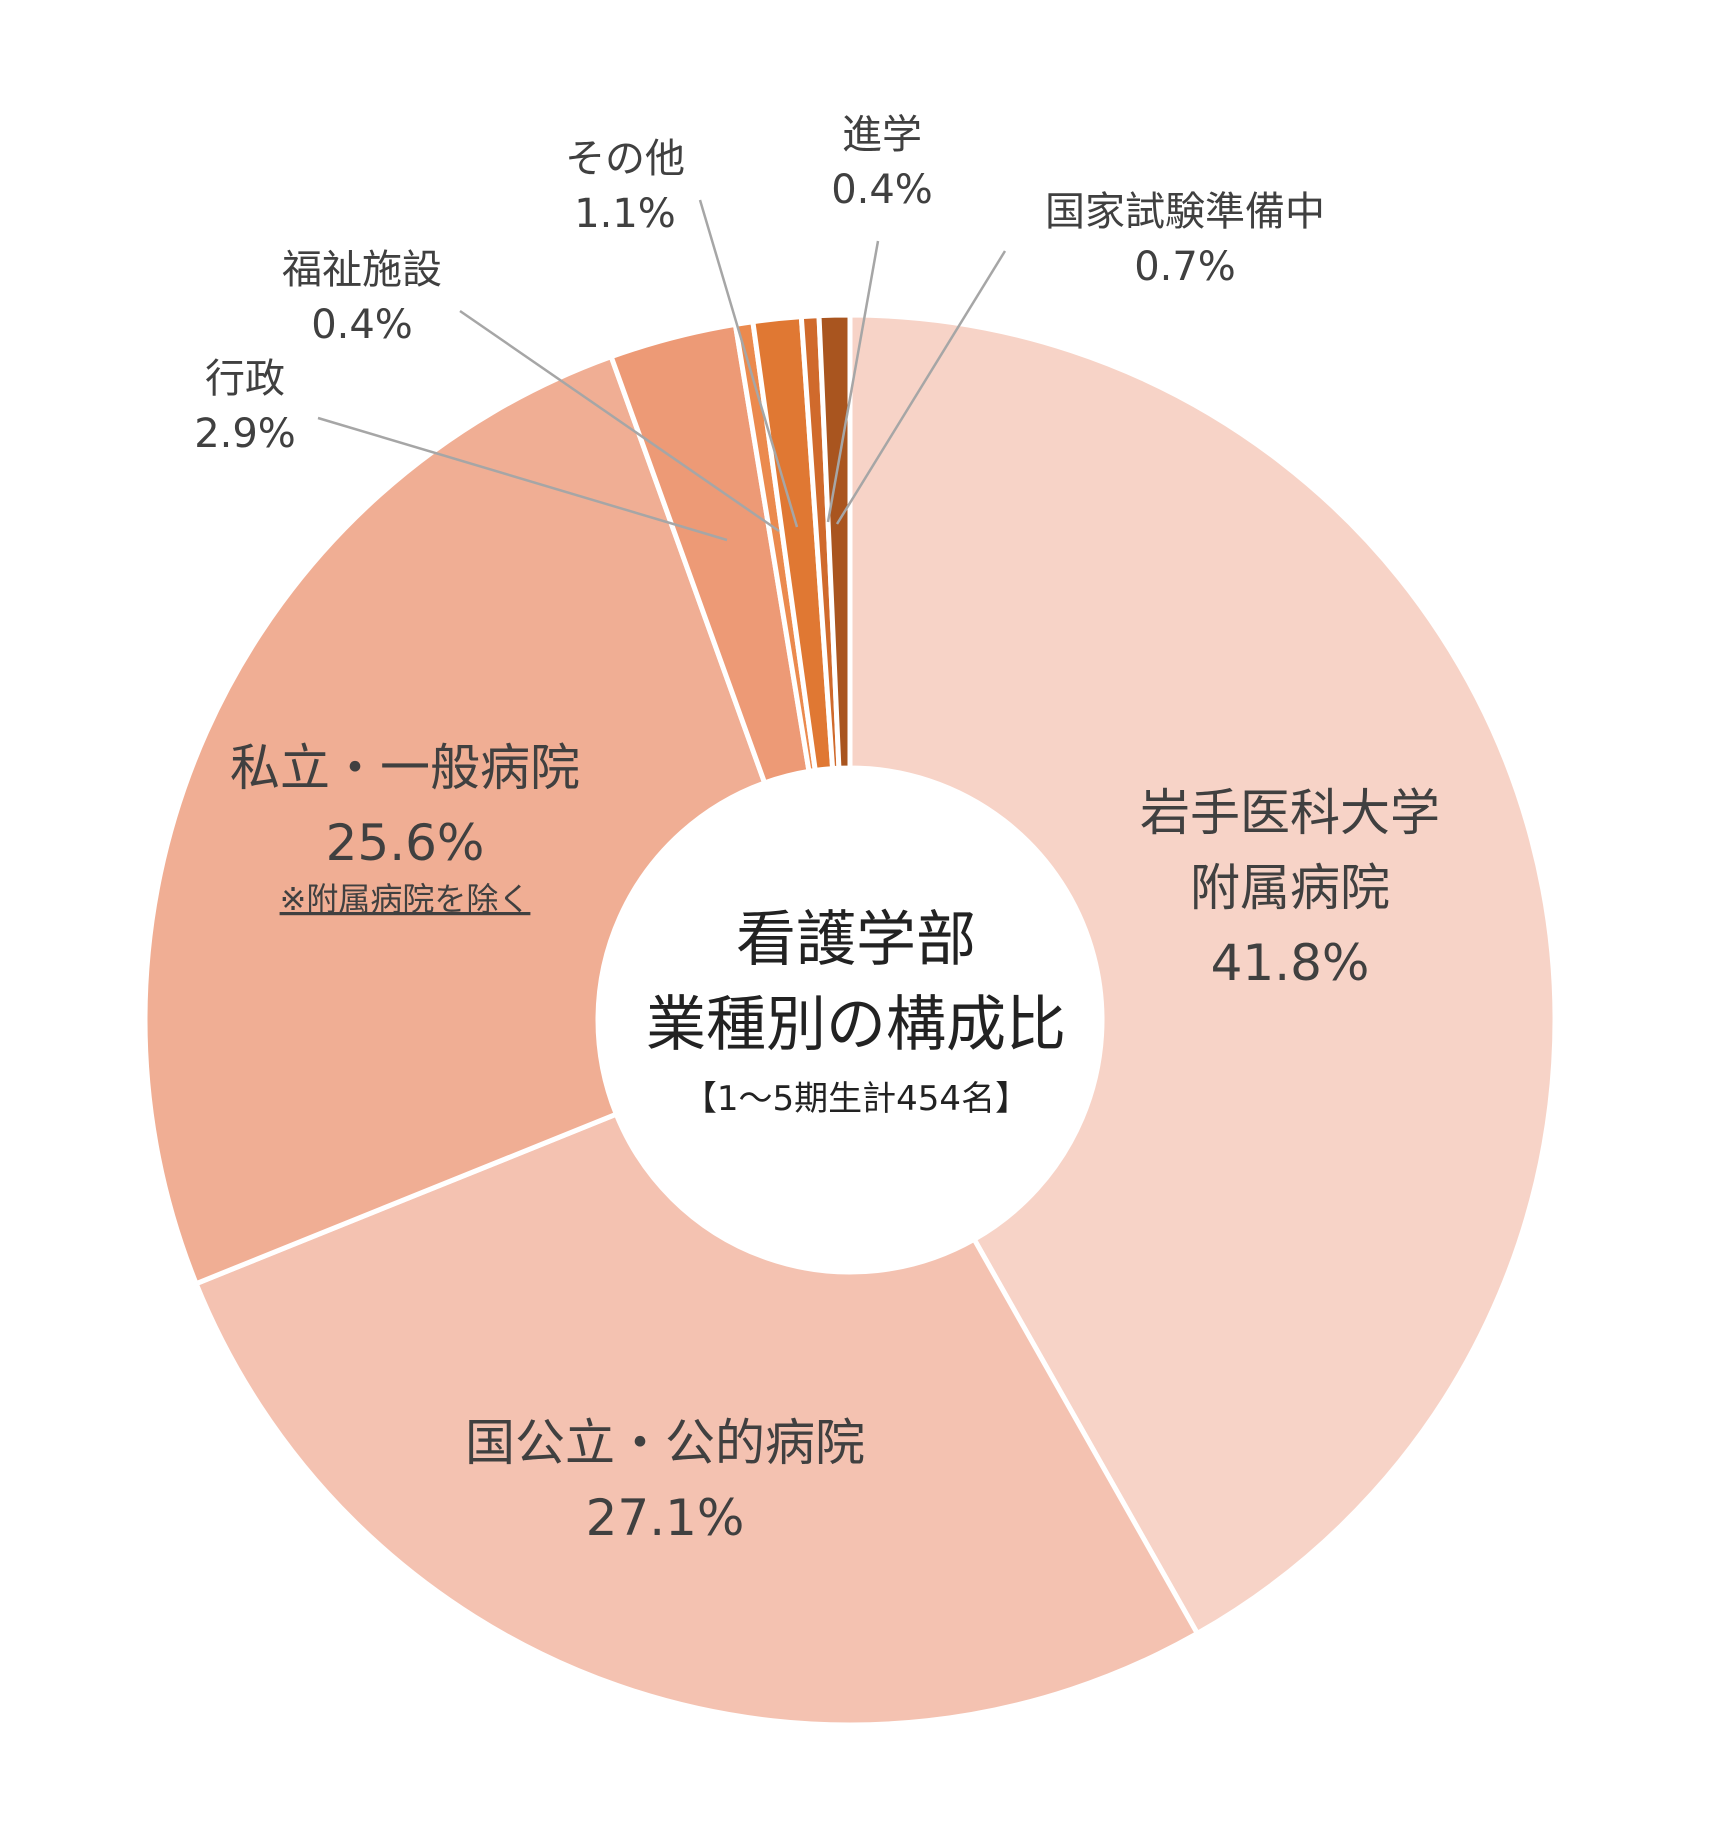  I want to click on slice-value-6: 1.1%, so click(625, 214).